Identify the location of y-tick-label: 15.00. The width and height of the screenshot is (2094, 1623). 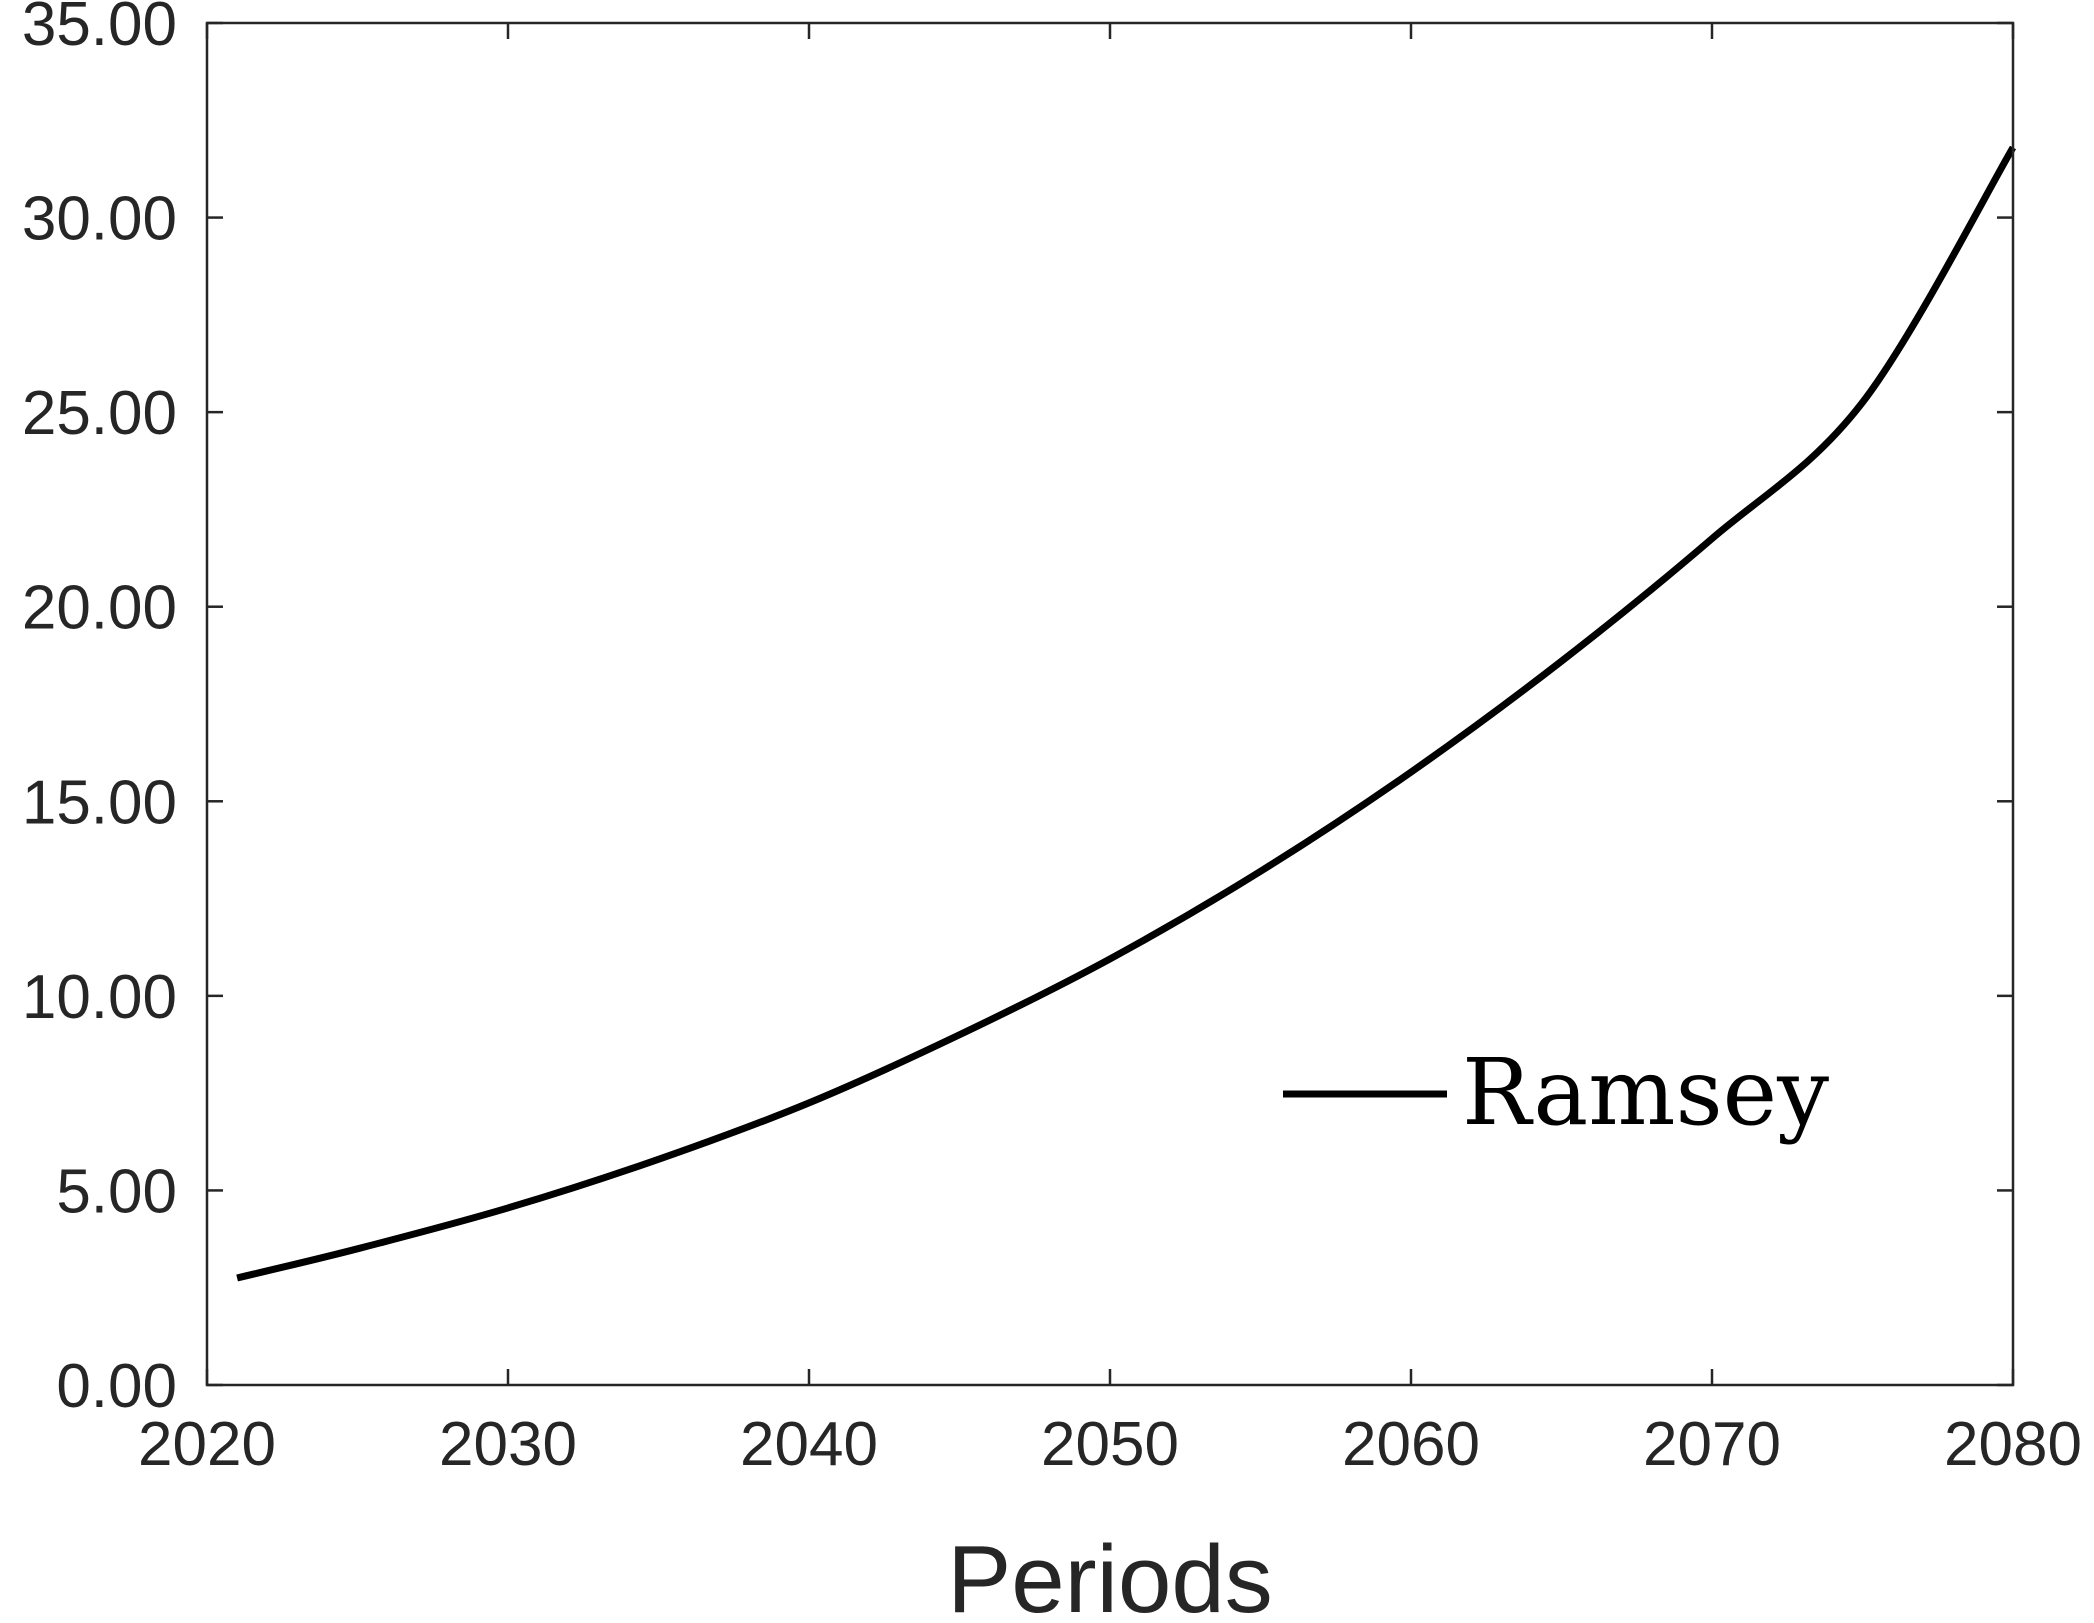
(99, 802).